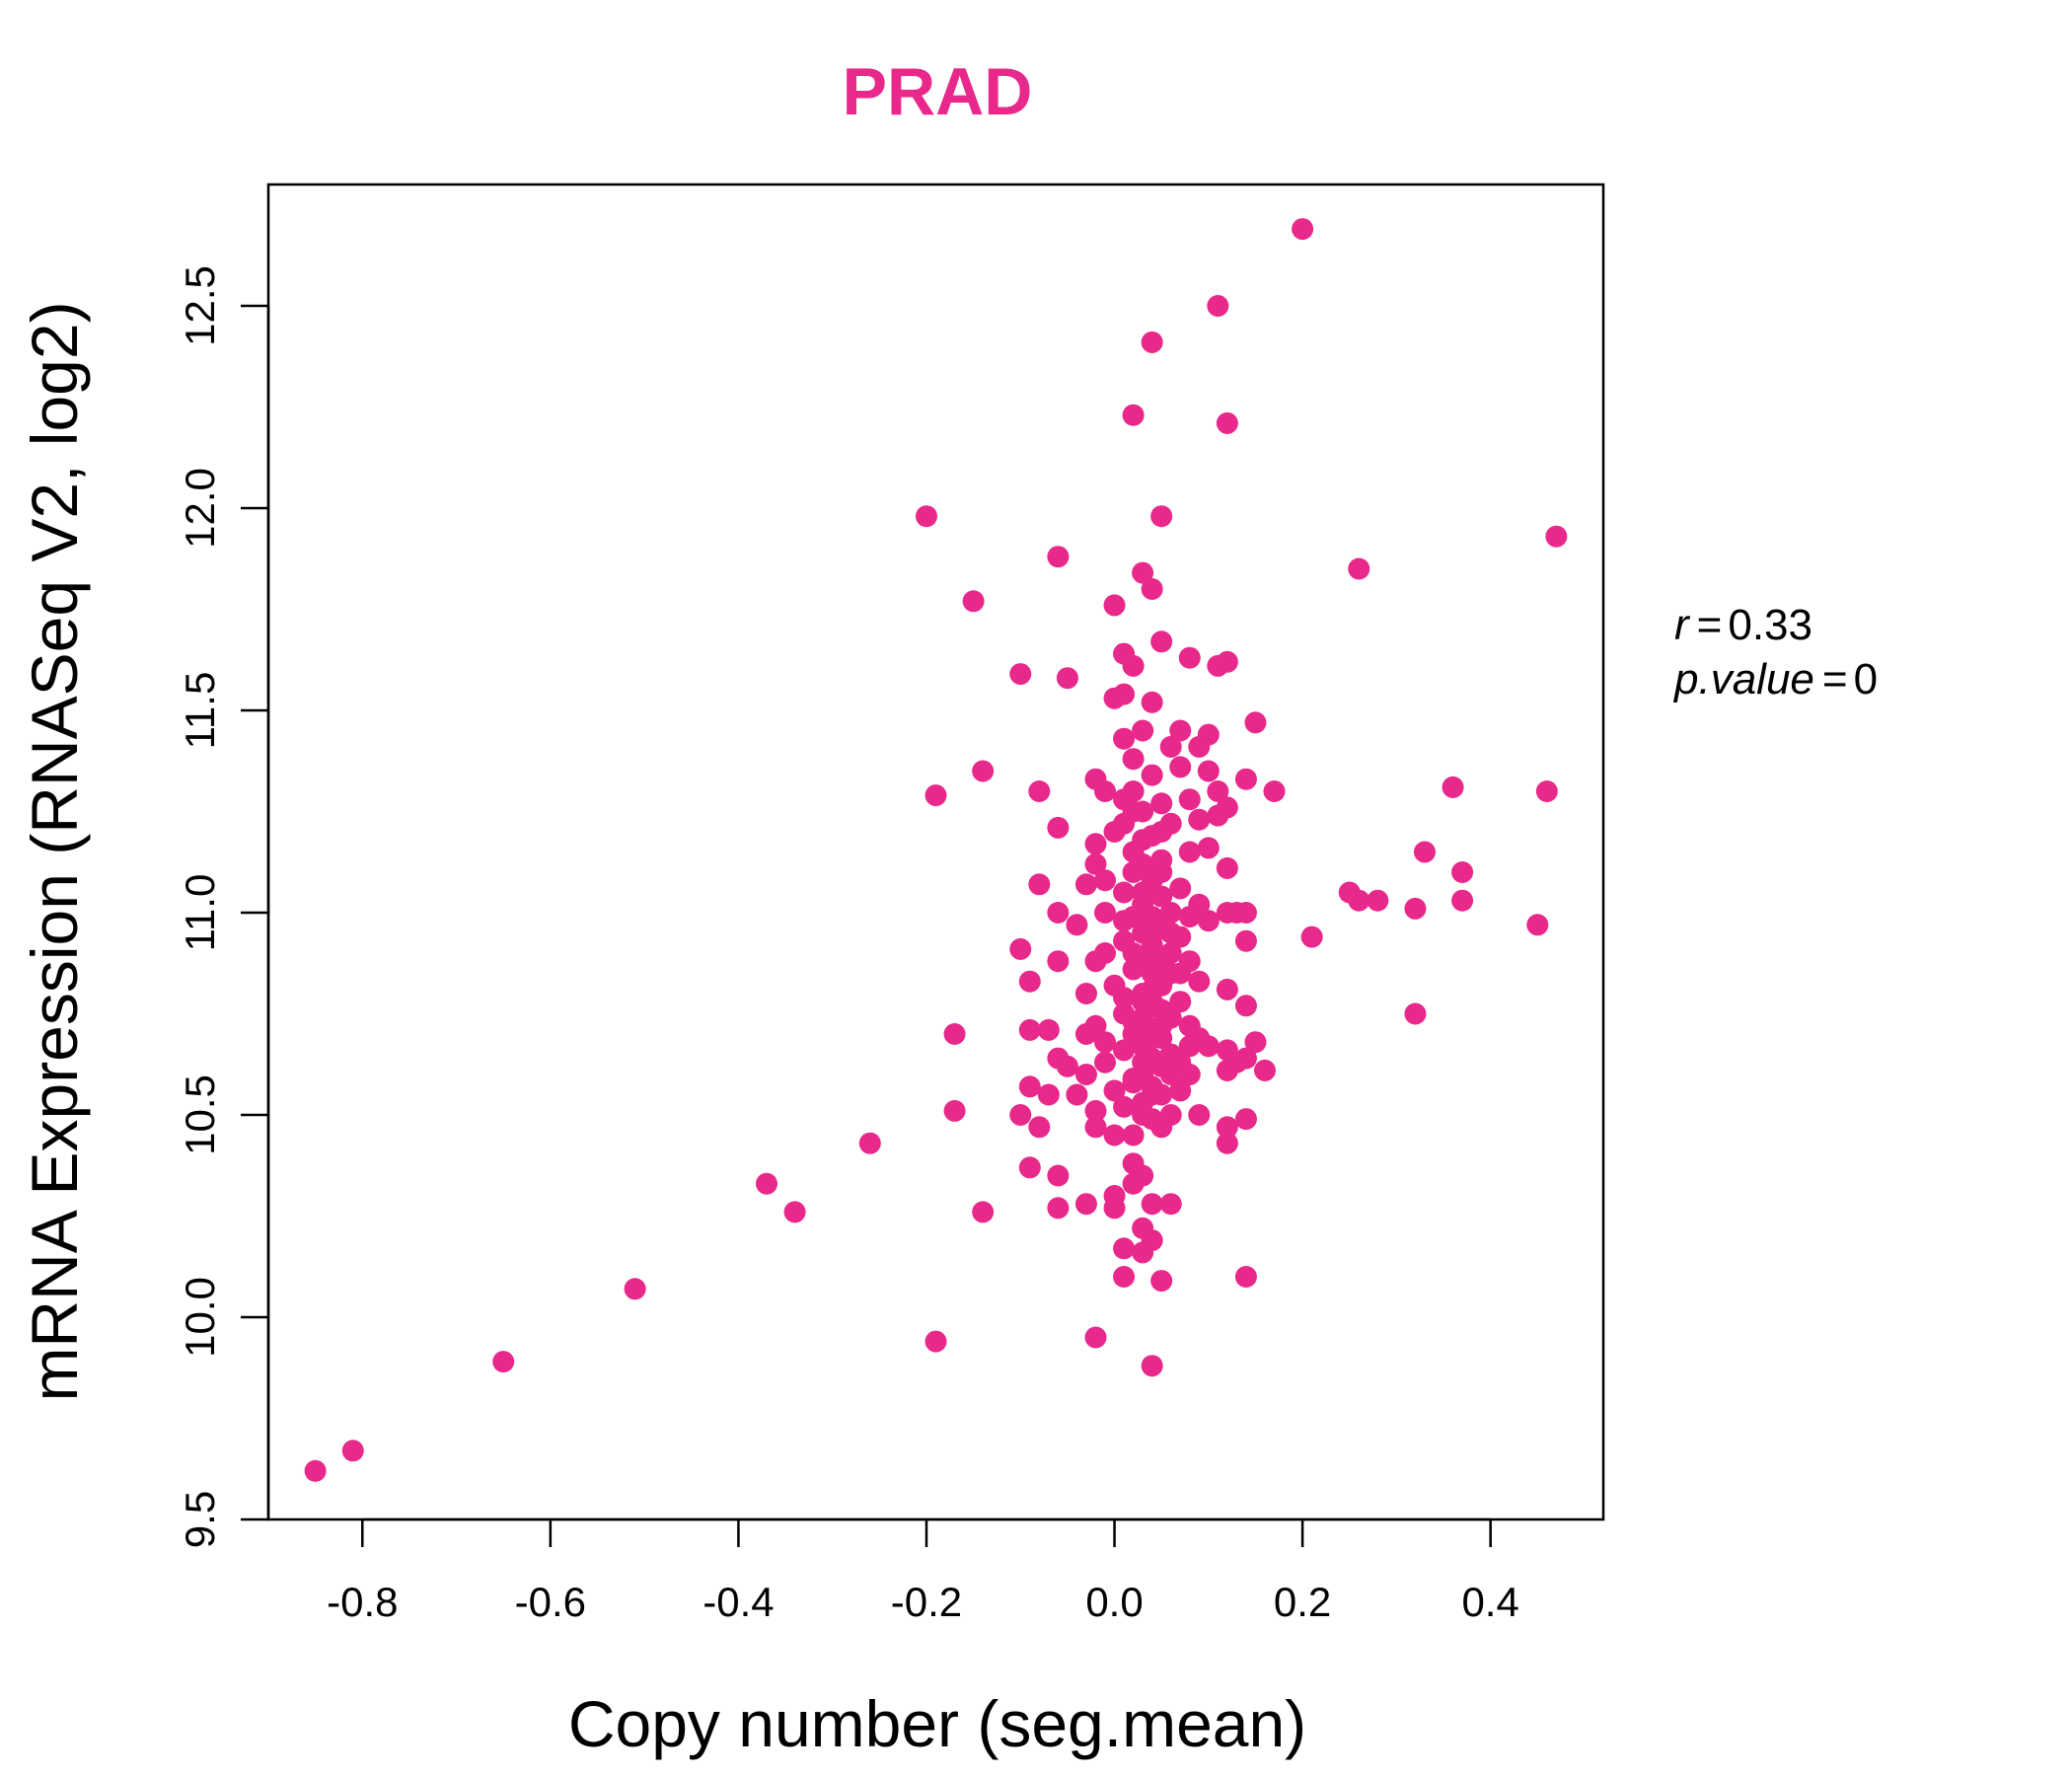 Image resolution: width=2072 pixels, height=1776 pixels. I want to click on r-statistic: r = 0.33, so click(1744, 625).